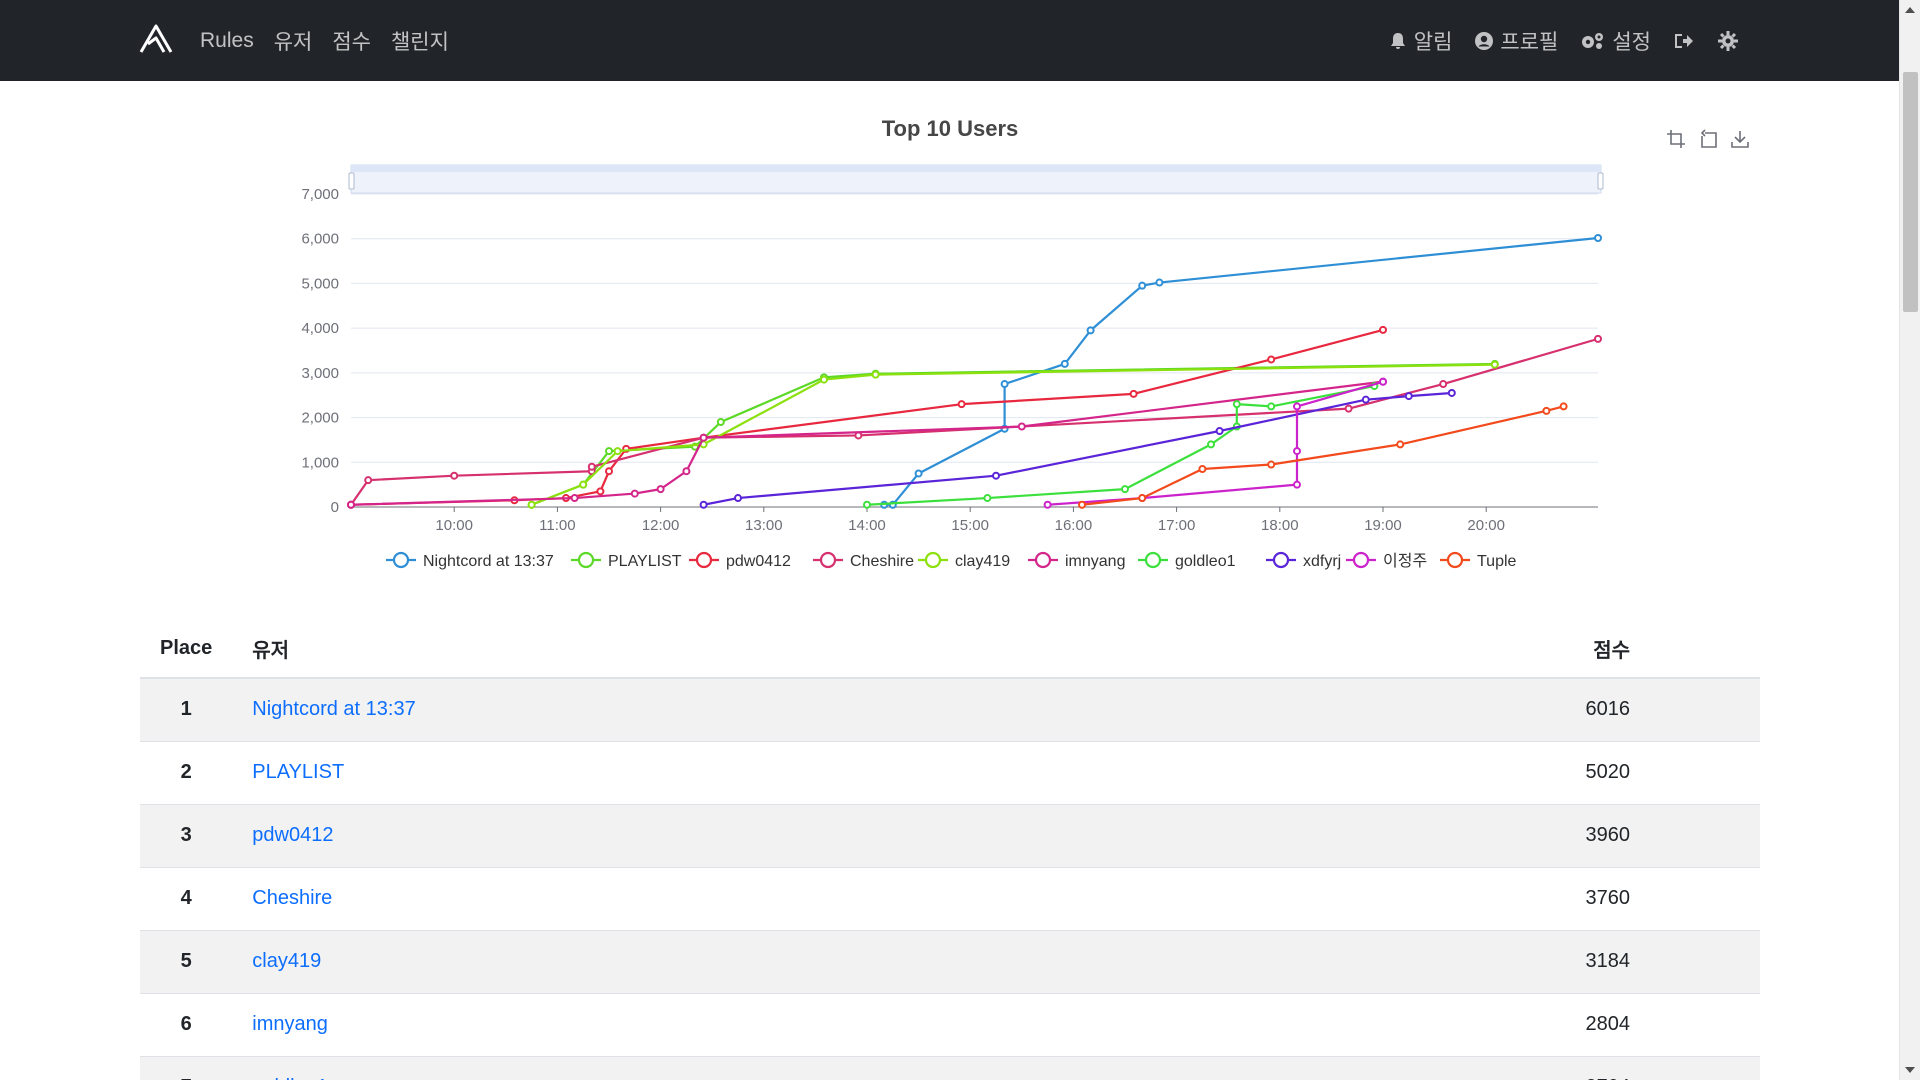 The width and height of the screenshot is (1920, 1080). I want to click on notifications-link: 알림, so click(1420, 41).